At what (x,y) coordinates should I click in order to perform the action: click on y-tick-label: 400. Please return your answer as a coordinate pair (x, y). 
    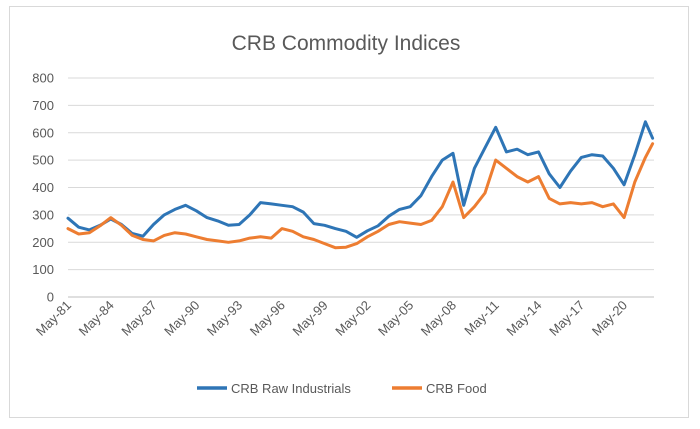
    Looking at the image, I should click on (43, 187).